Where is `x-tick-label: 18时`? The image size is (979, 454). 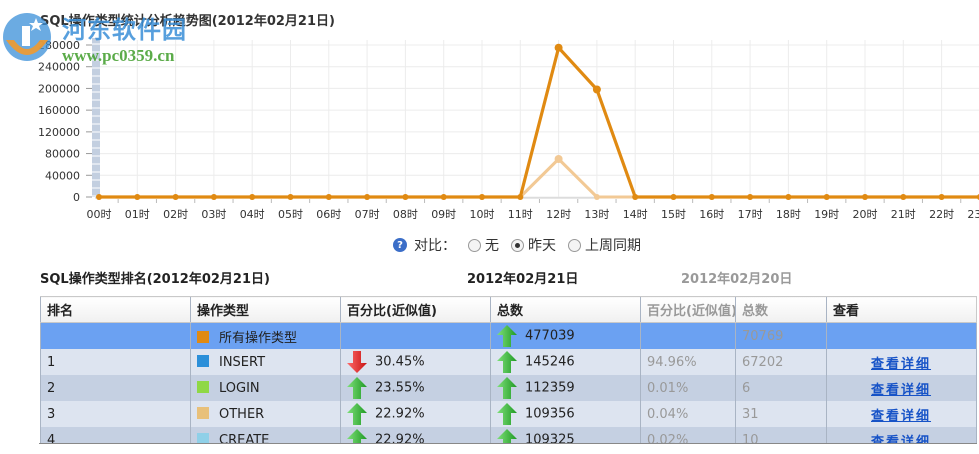
x-tick-label: 18时 is located at coordinates (788, 214).